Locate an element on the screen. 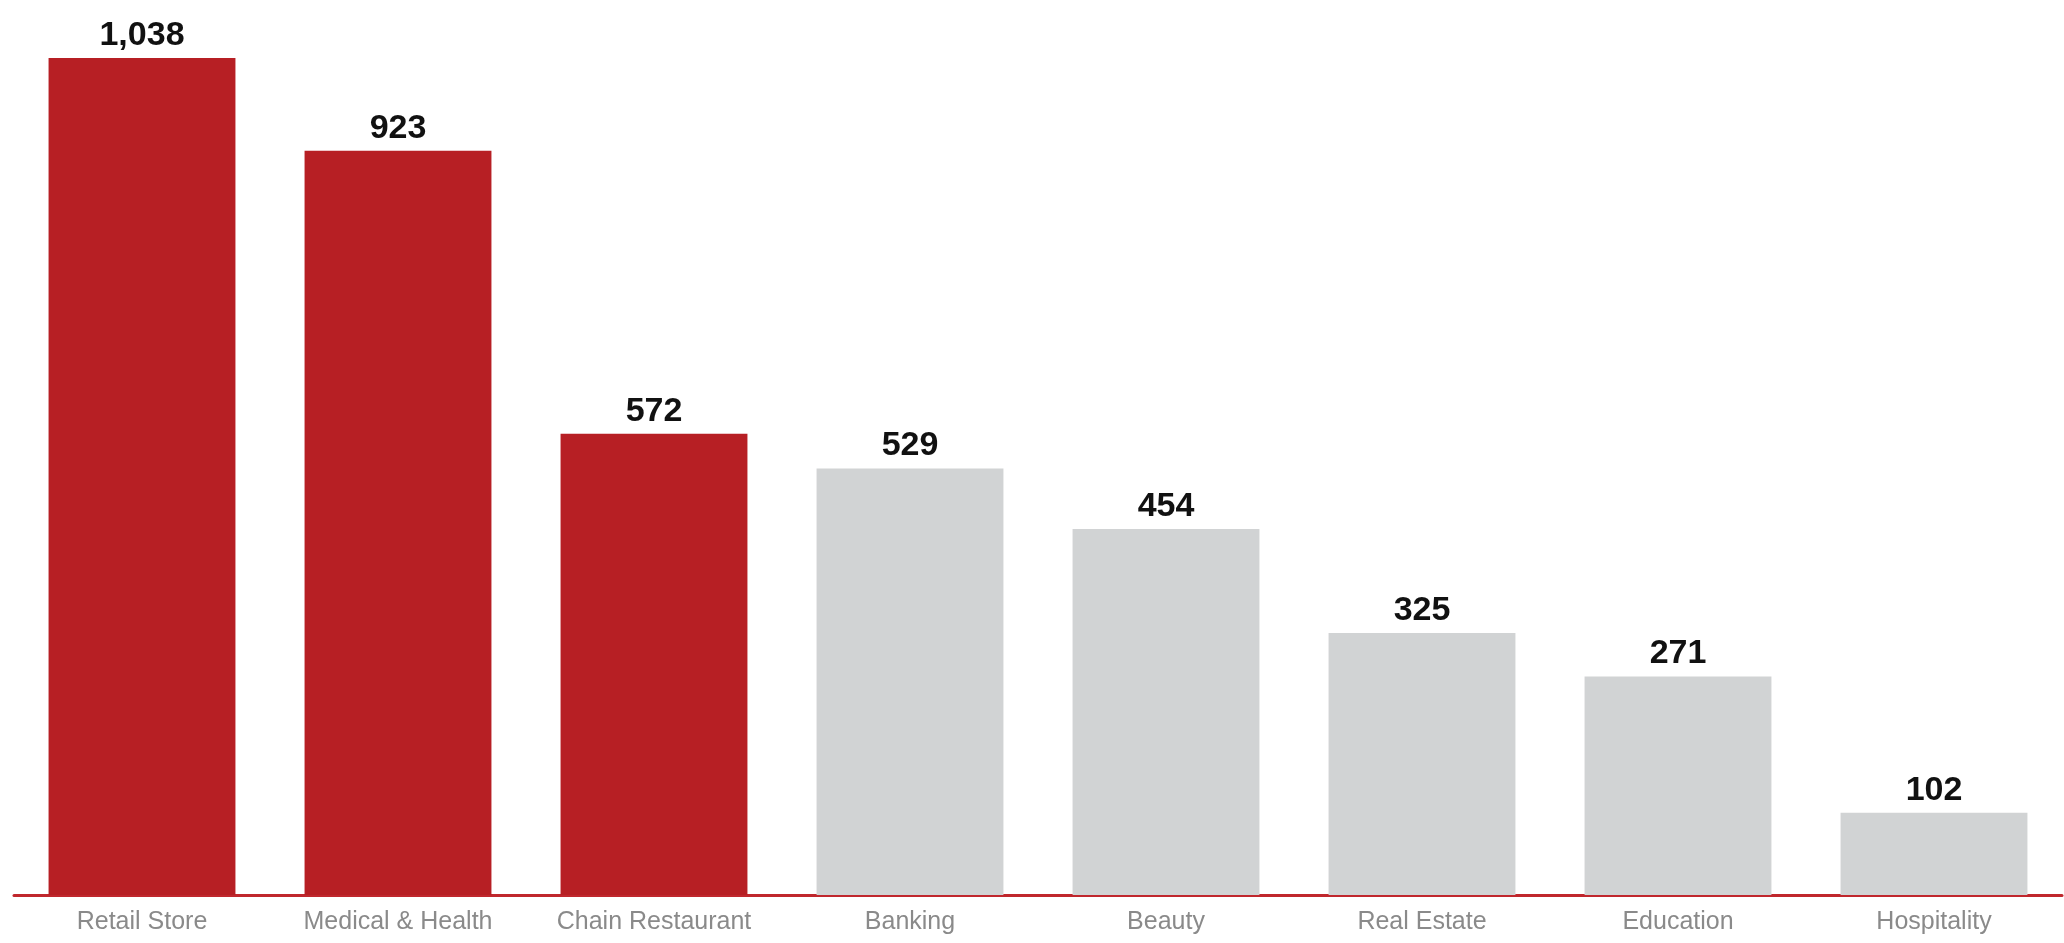 The height and width of the screenshot is (943, 2064). x-tick-label: Banking is located at coordinates (910, 919).